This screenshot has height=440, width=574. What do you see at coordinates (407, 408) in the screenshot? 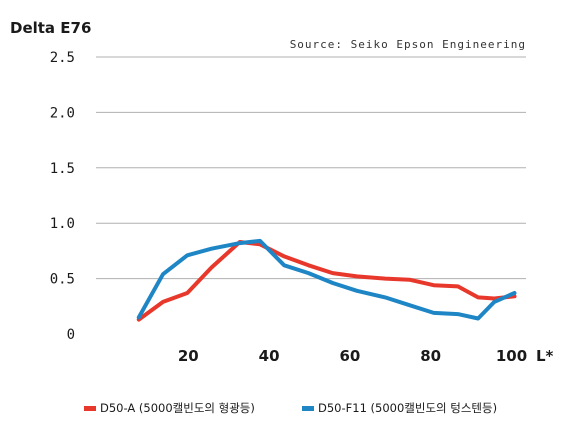
I see `legend-label: D50-F11 (5000캘빈도의 텅스텐등)` at bounding box center [407, 408].